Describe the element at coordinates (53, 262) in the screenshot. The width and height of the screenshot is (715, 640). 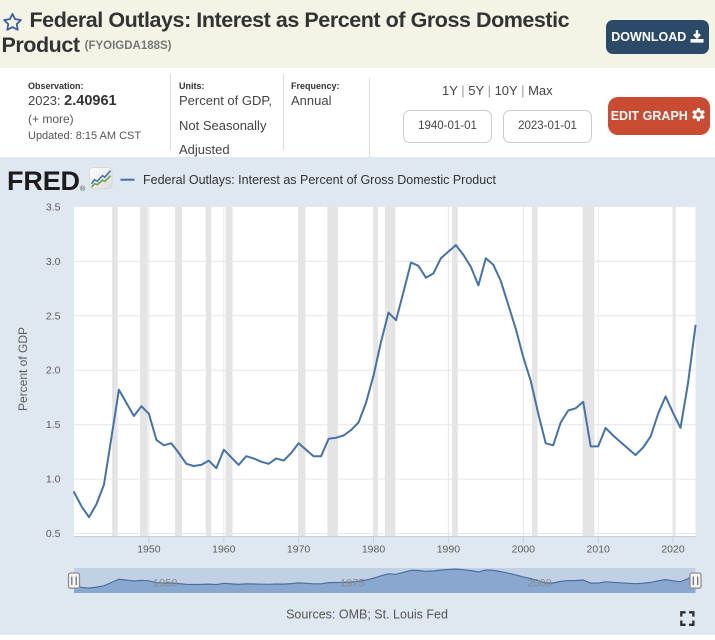
I see `svg-text: 3.0` at that location.